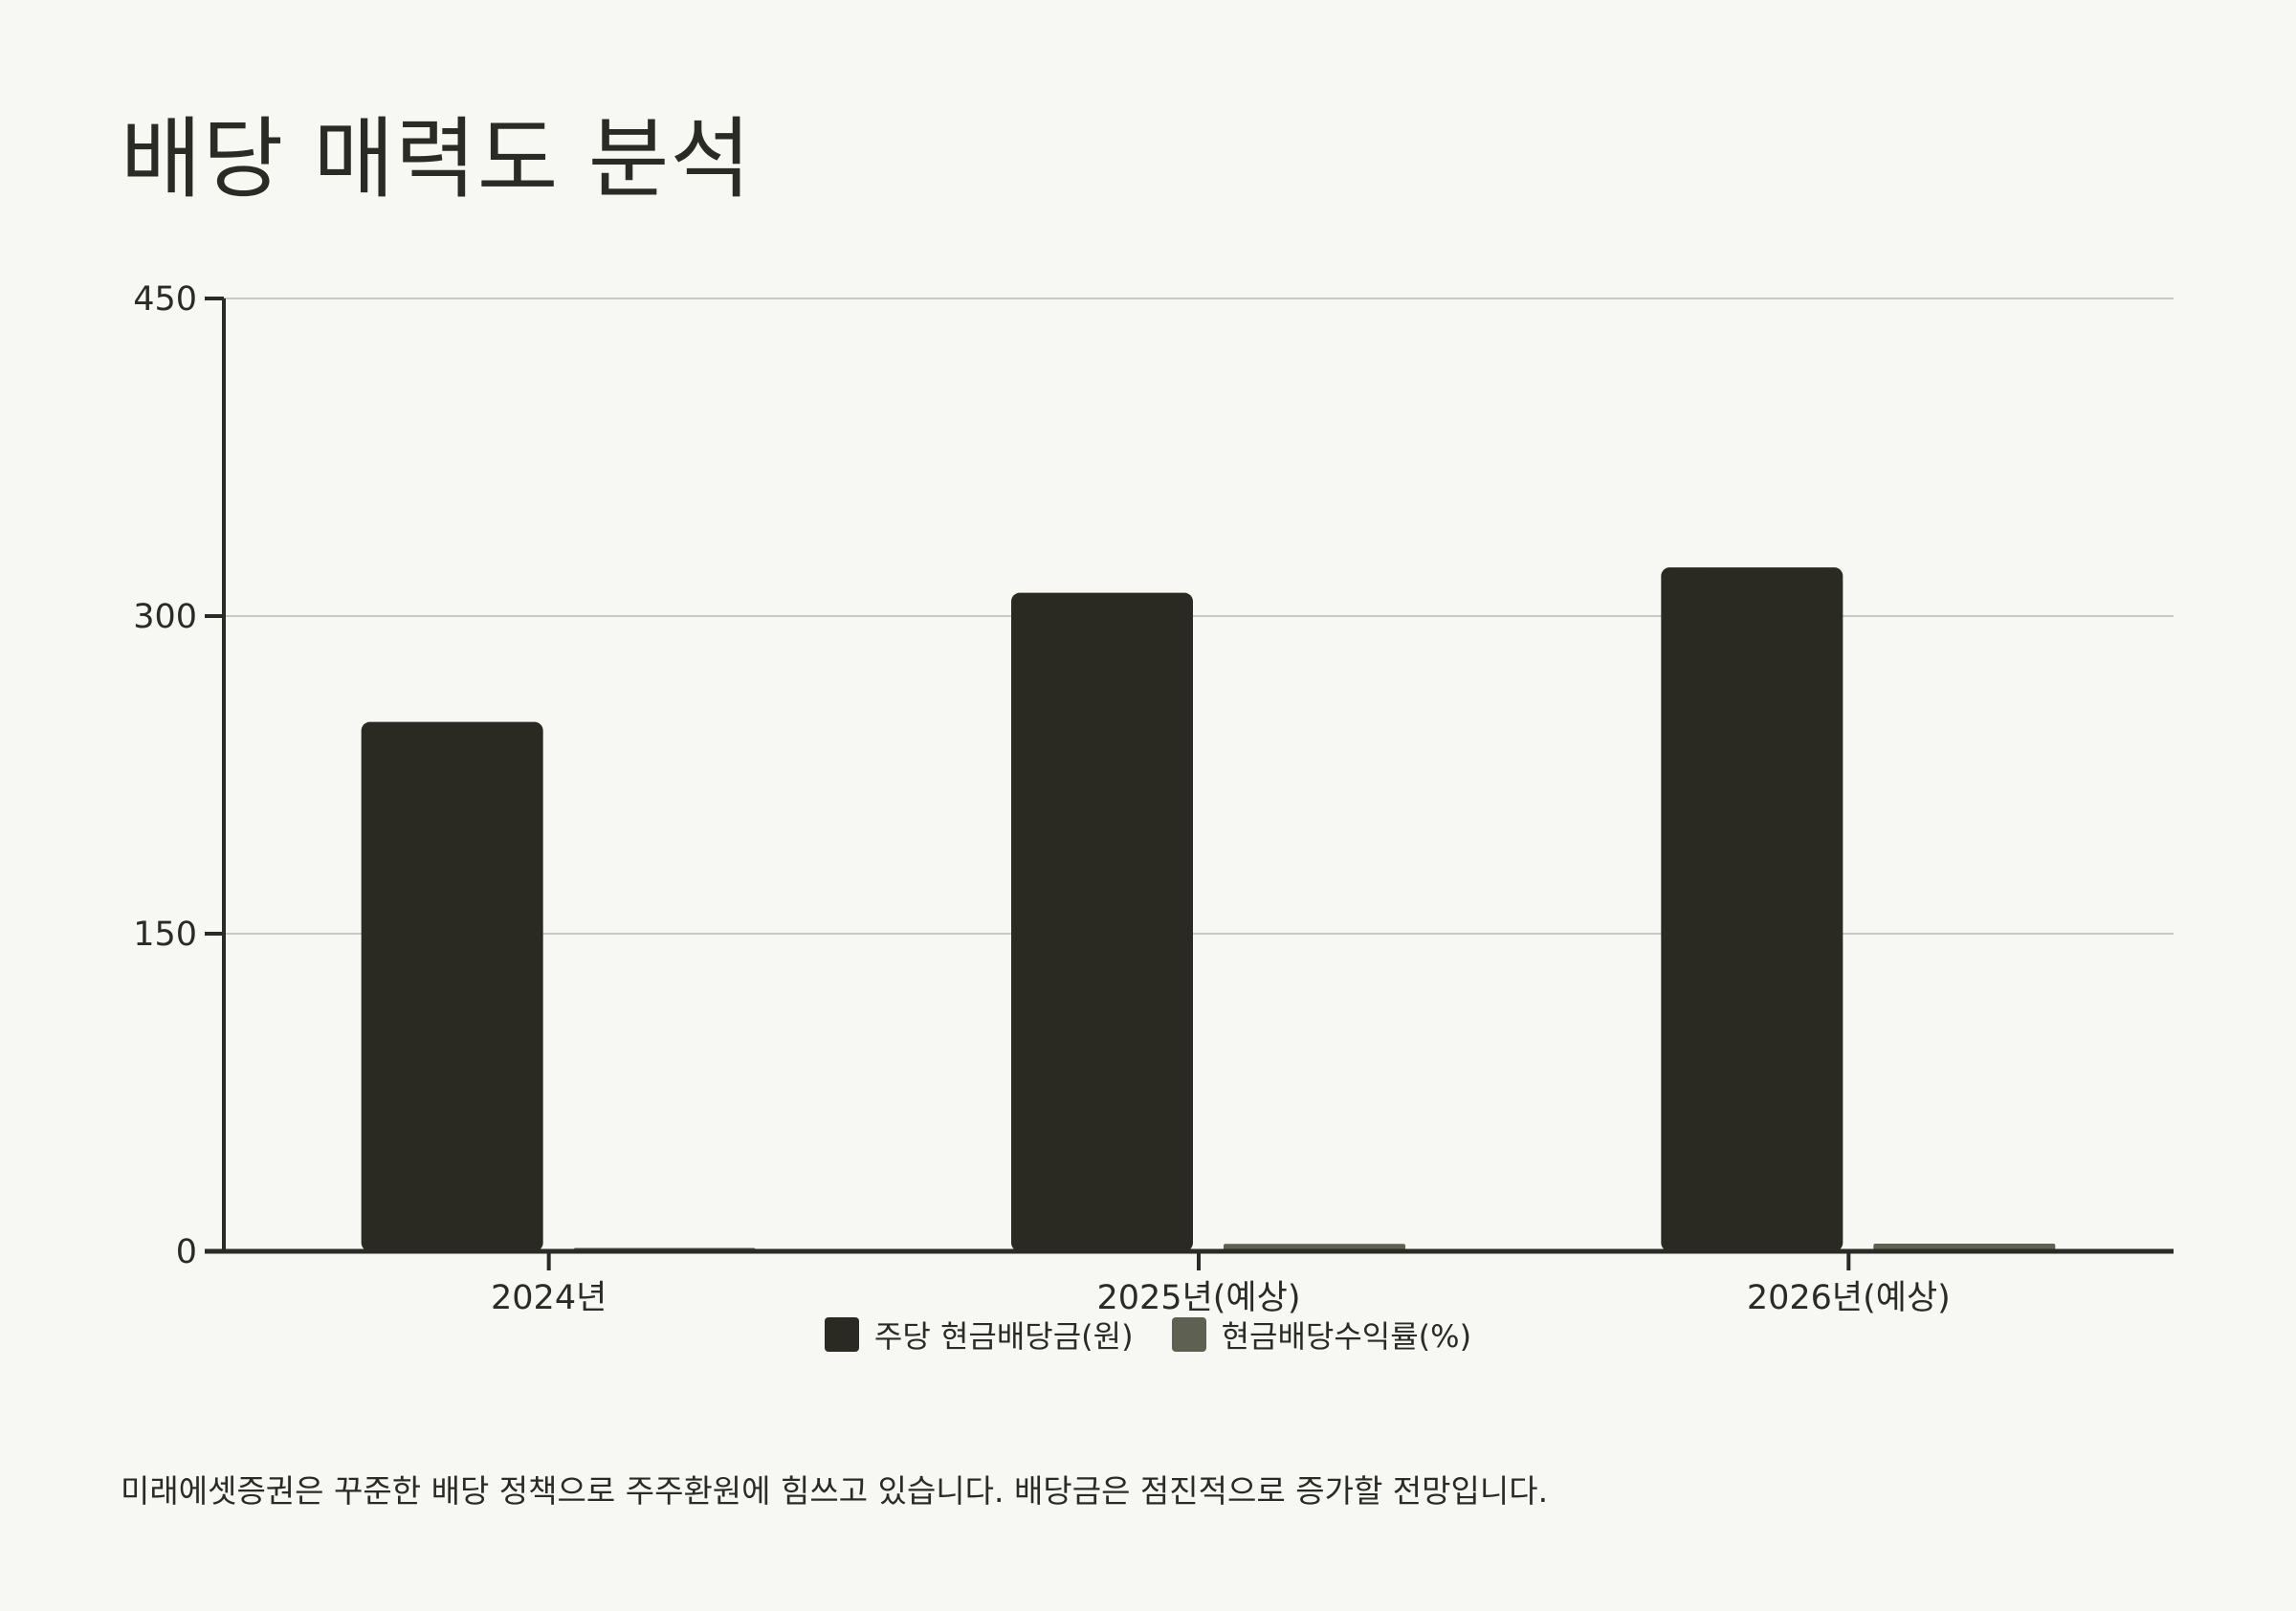  What do you see at coordinates (549, 1298) in the screenshot?
I see `x-tick-label: 2024년` at bounding box center [549, 1298].